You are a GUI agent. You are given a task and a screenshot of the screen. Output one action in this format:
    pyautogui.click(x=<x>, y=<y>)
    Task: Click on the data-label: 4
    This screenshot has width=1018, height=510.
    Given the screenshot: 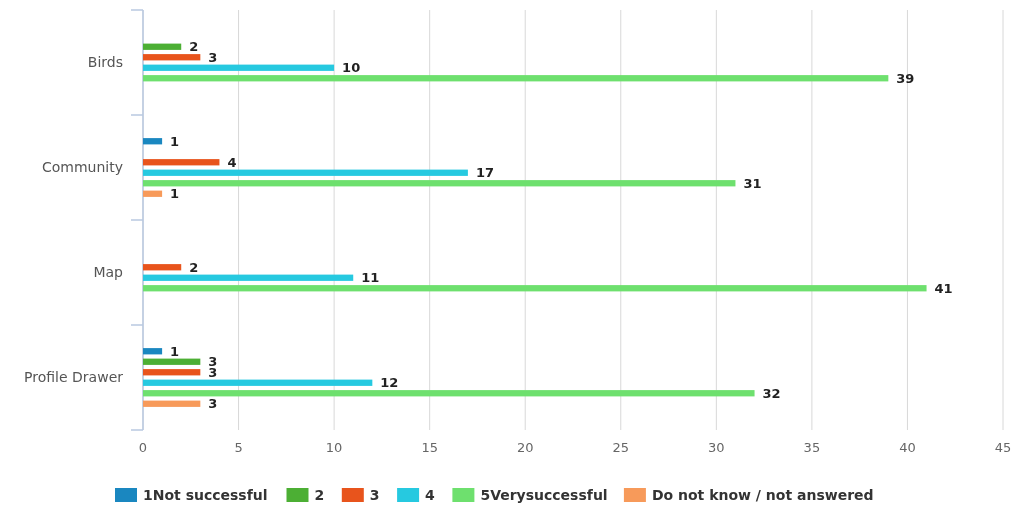 What is the action you would take?
    pyautogui.click(x=232, y=162)
    